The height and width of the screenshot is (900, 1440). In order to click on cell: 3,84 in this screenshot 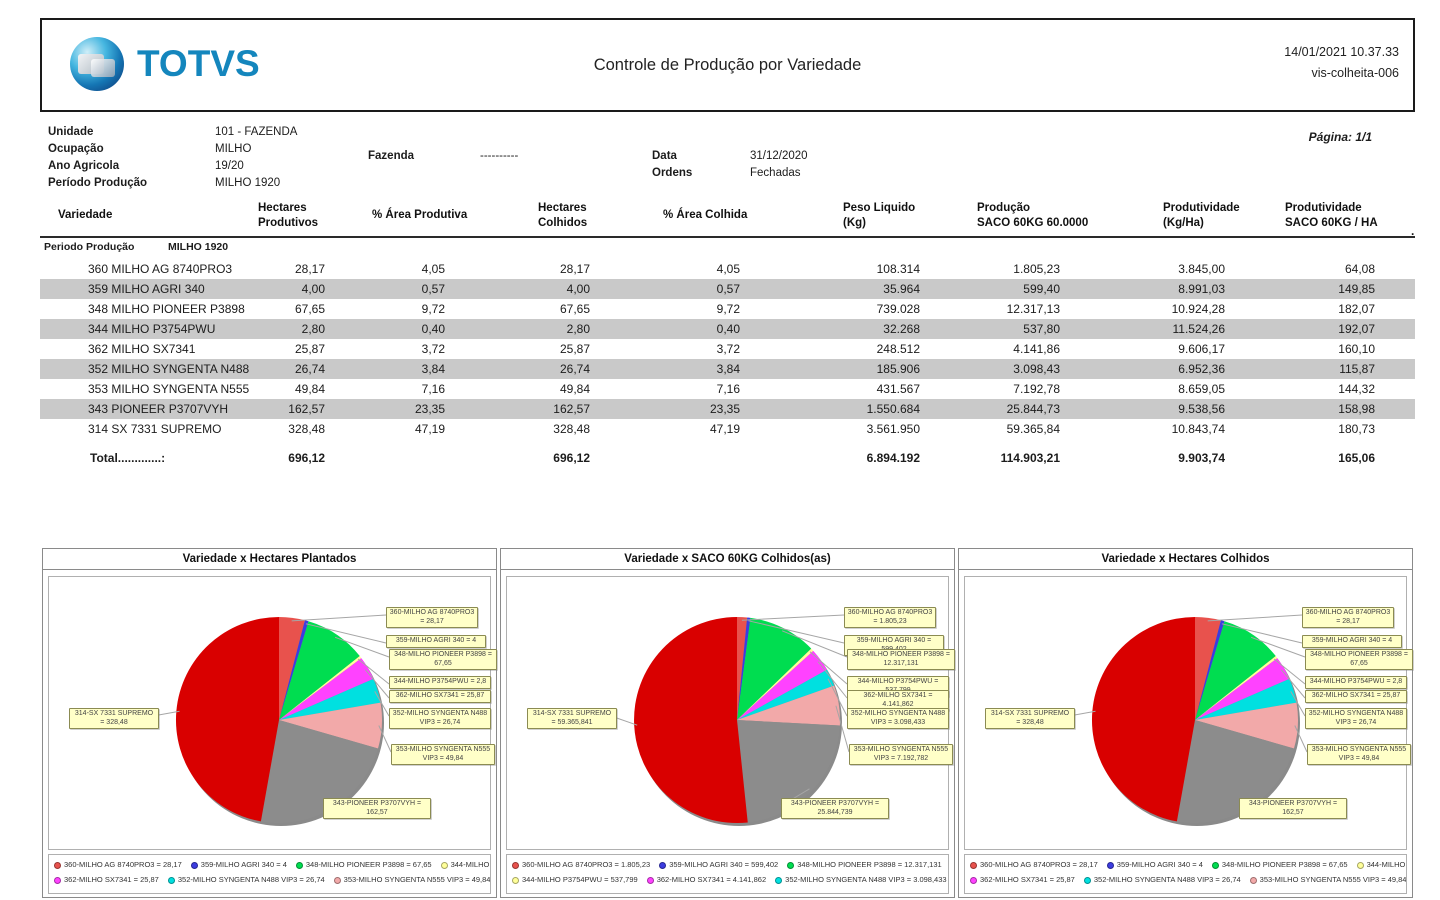, I will do `click(433, 369)`.